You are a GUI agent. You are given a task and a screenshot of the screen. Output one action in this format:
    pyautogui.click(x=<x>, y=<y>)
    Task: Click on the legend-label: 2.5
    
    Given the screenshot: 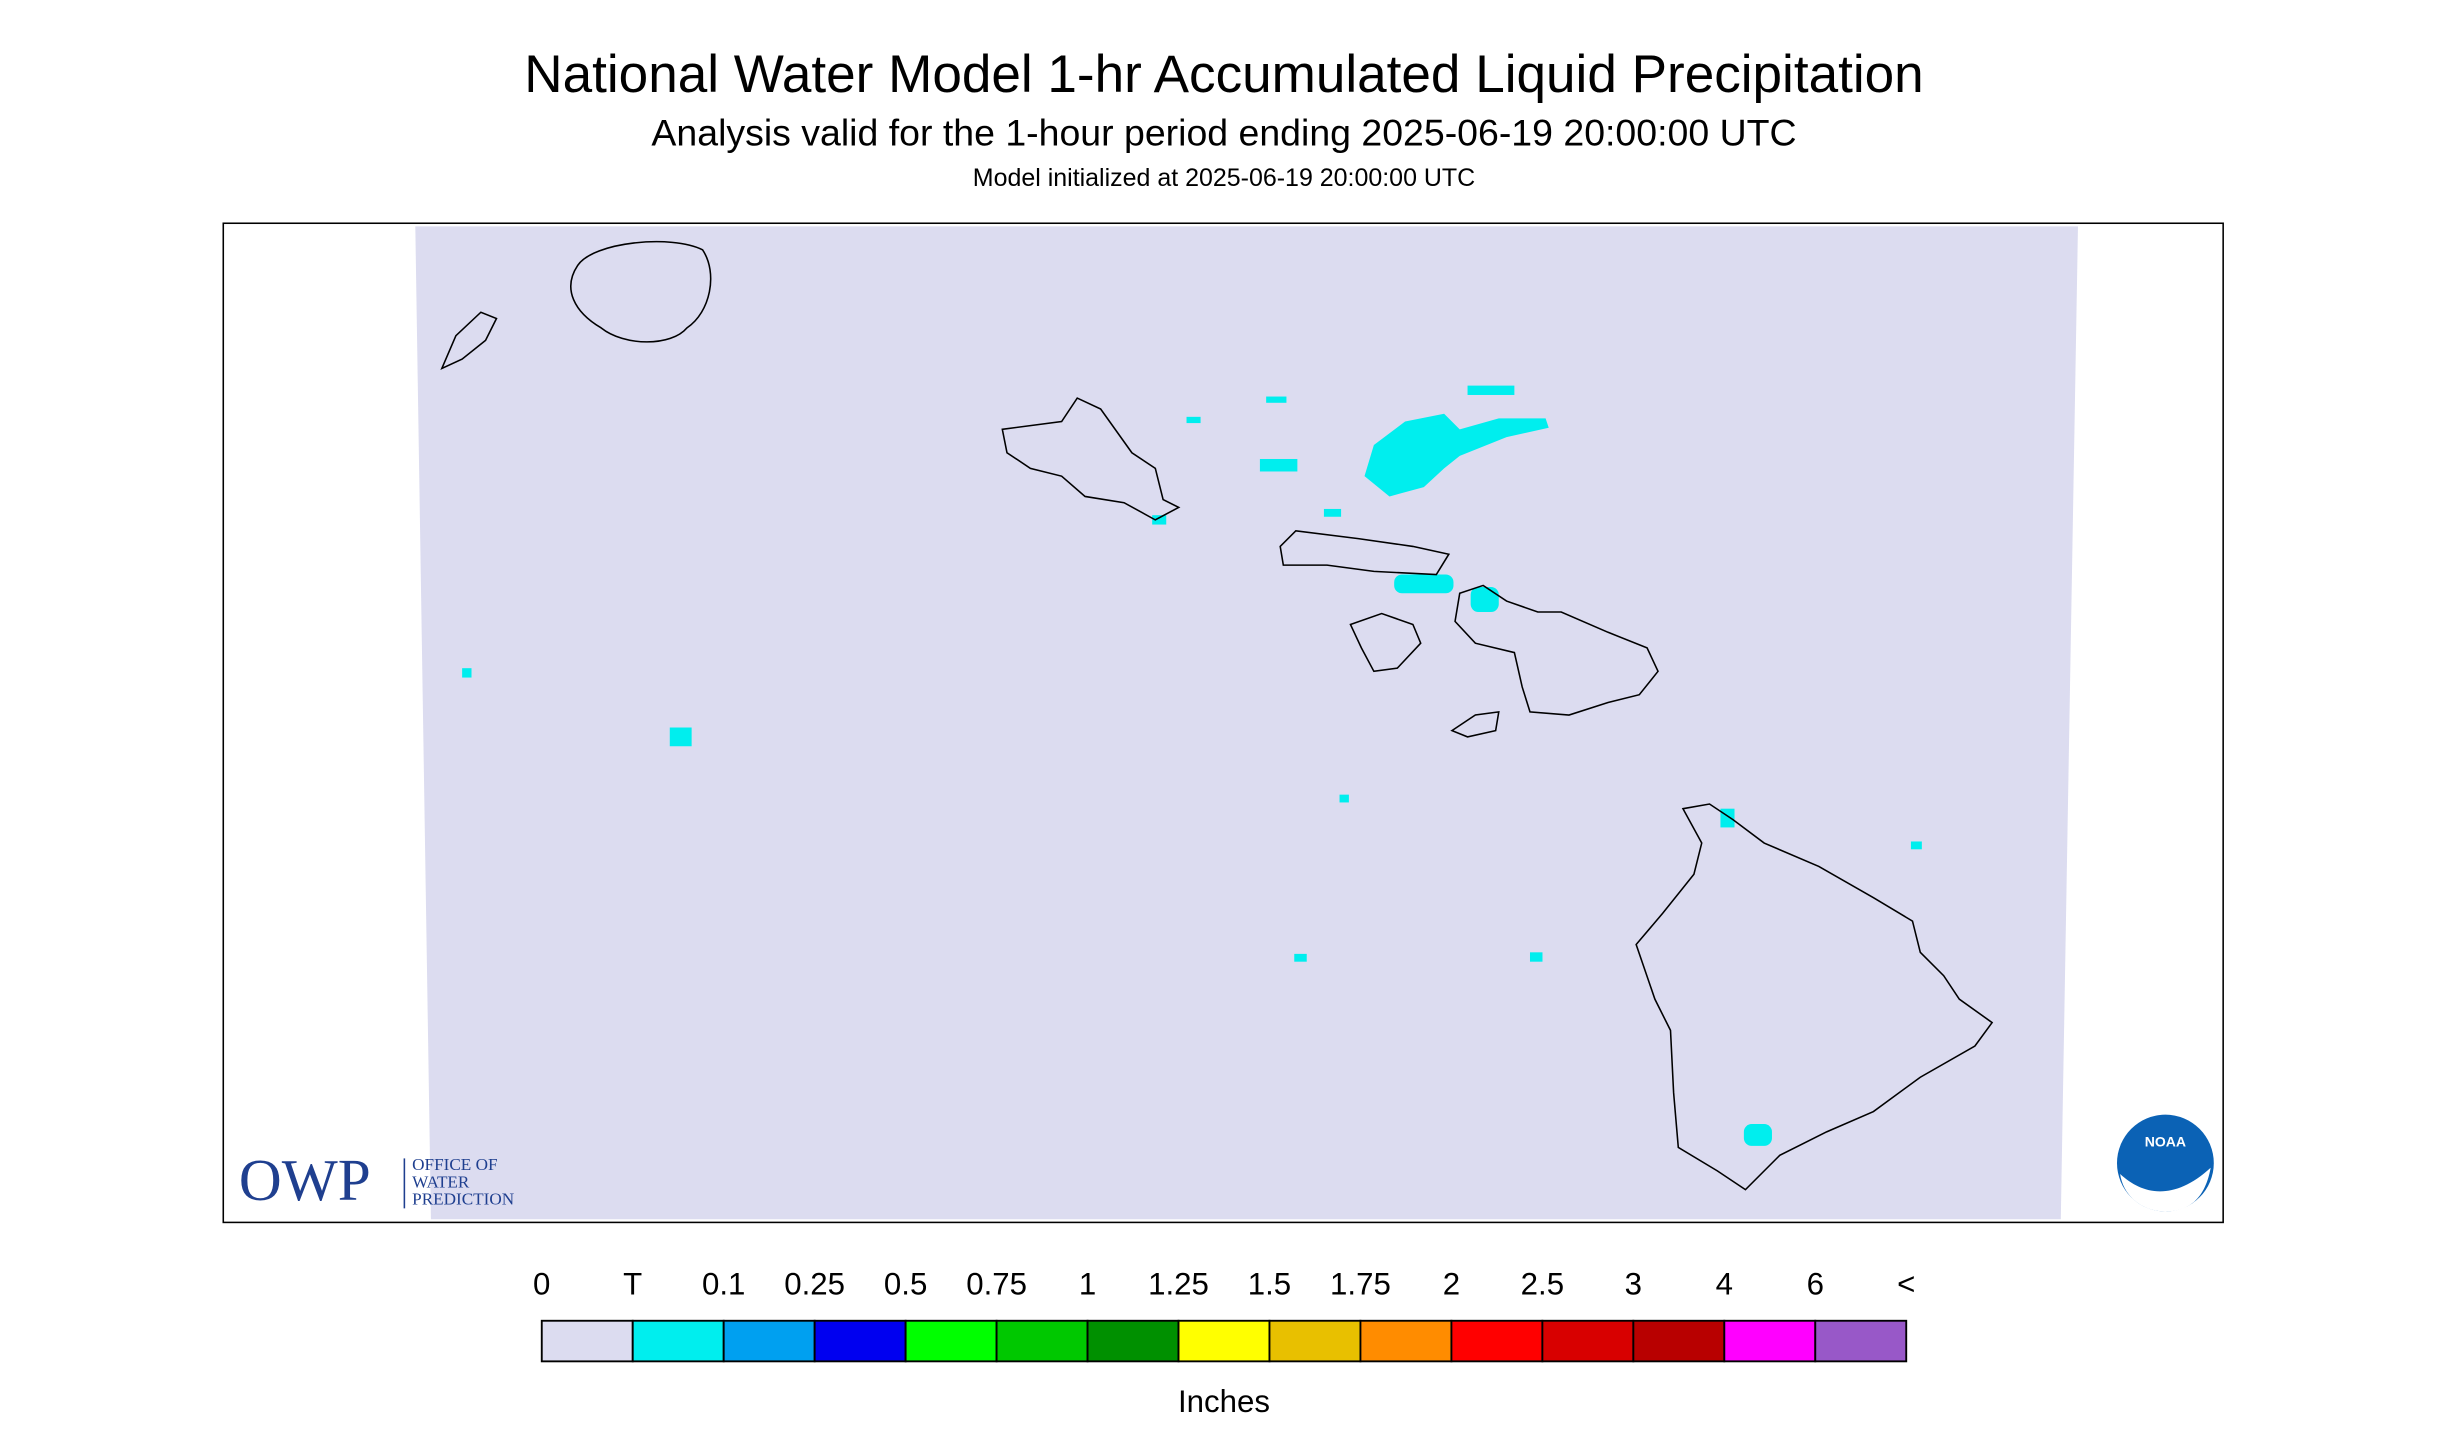 What is the action you would take?
    pyautogui.click(x=1542, y=1284)
    